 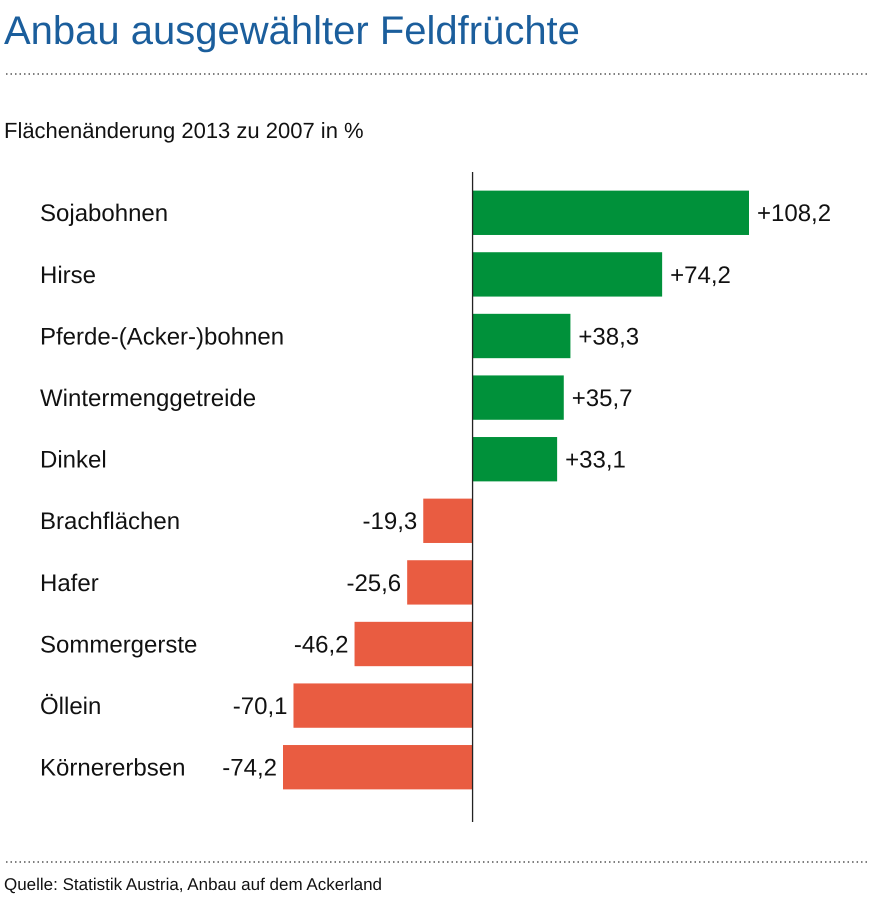 I want to click on source-note: Quelle: Statistik Austria, Anbau auf dem Ackerland, so click(x=193, y=884).